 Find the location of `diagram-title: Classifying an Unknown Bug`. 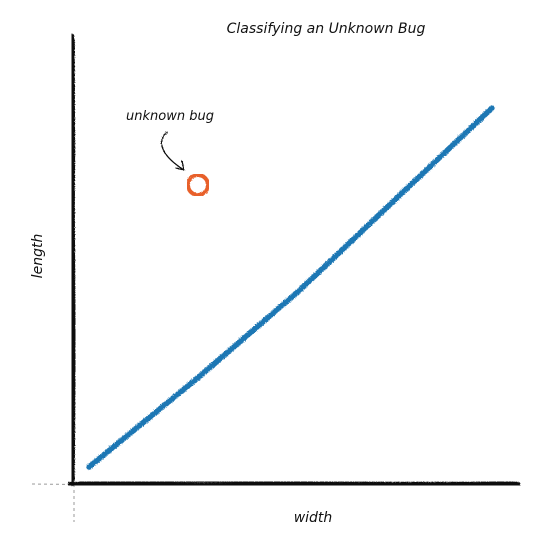

diagram-title: Classifying an Unknown Bug is located at coordinates (326, 29).